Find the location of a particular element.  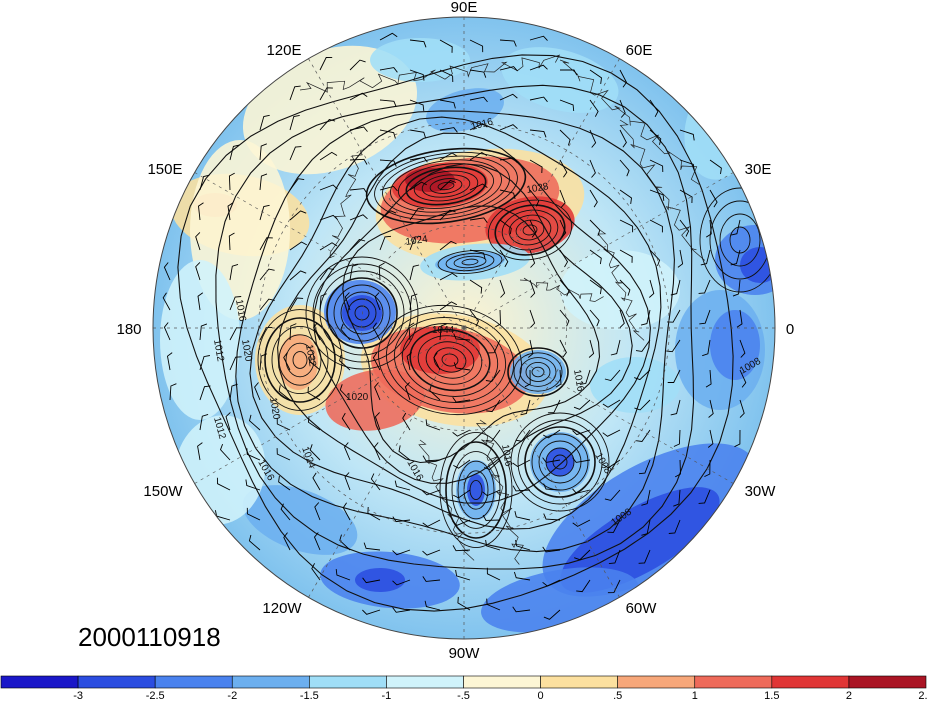

colorbar-tick-label: 2.5 is located at coordinates (923, 696).